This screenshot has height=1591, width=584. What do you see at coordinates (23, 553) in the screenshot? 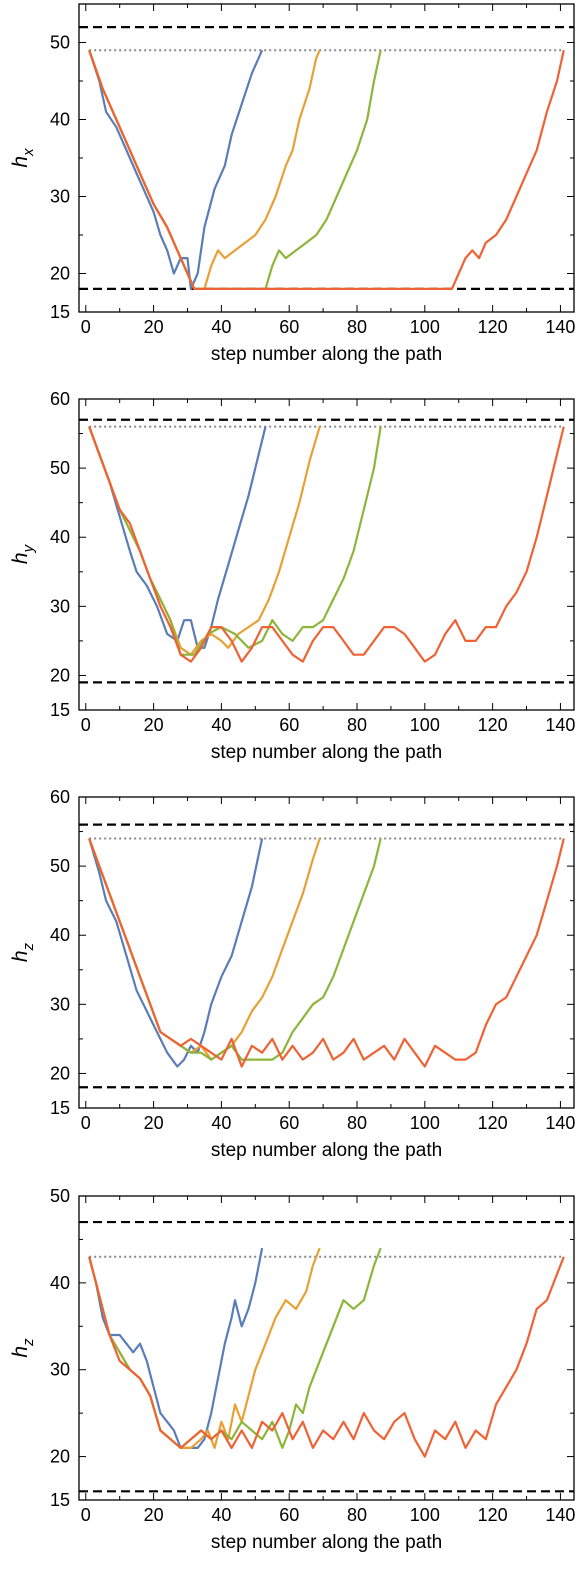
I see `y-axis-label: hy` at bounding box center [23, 553].